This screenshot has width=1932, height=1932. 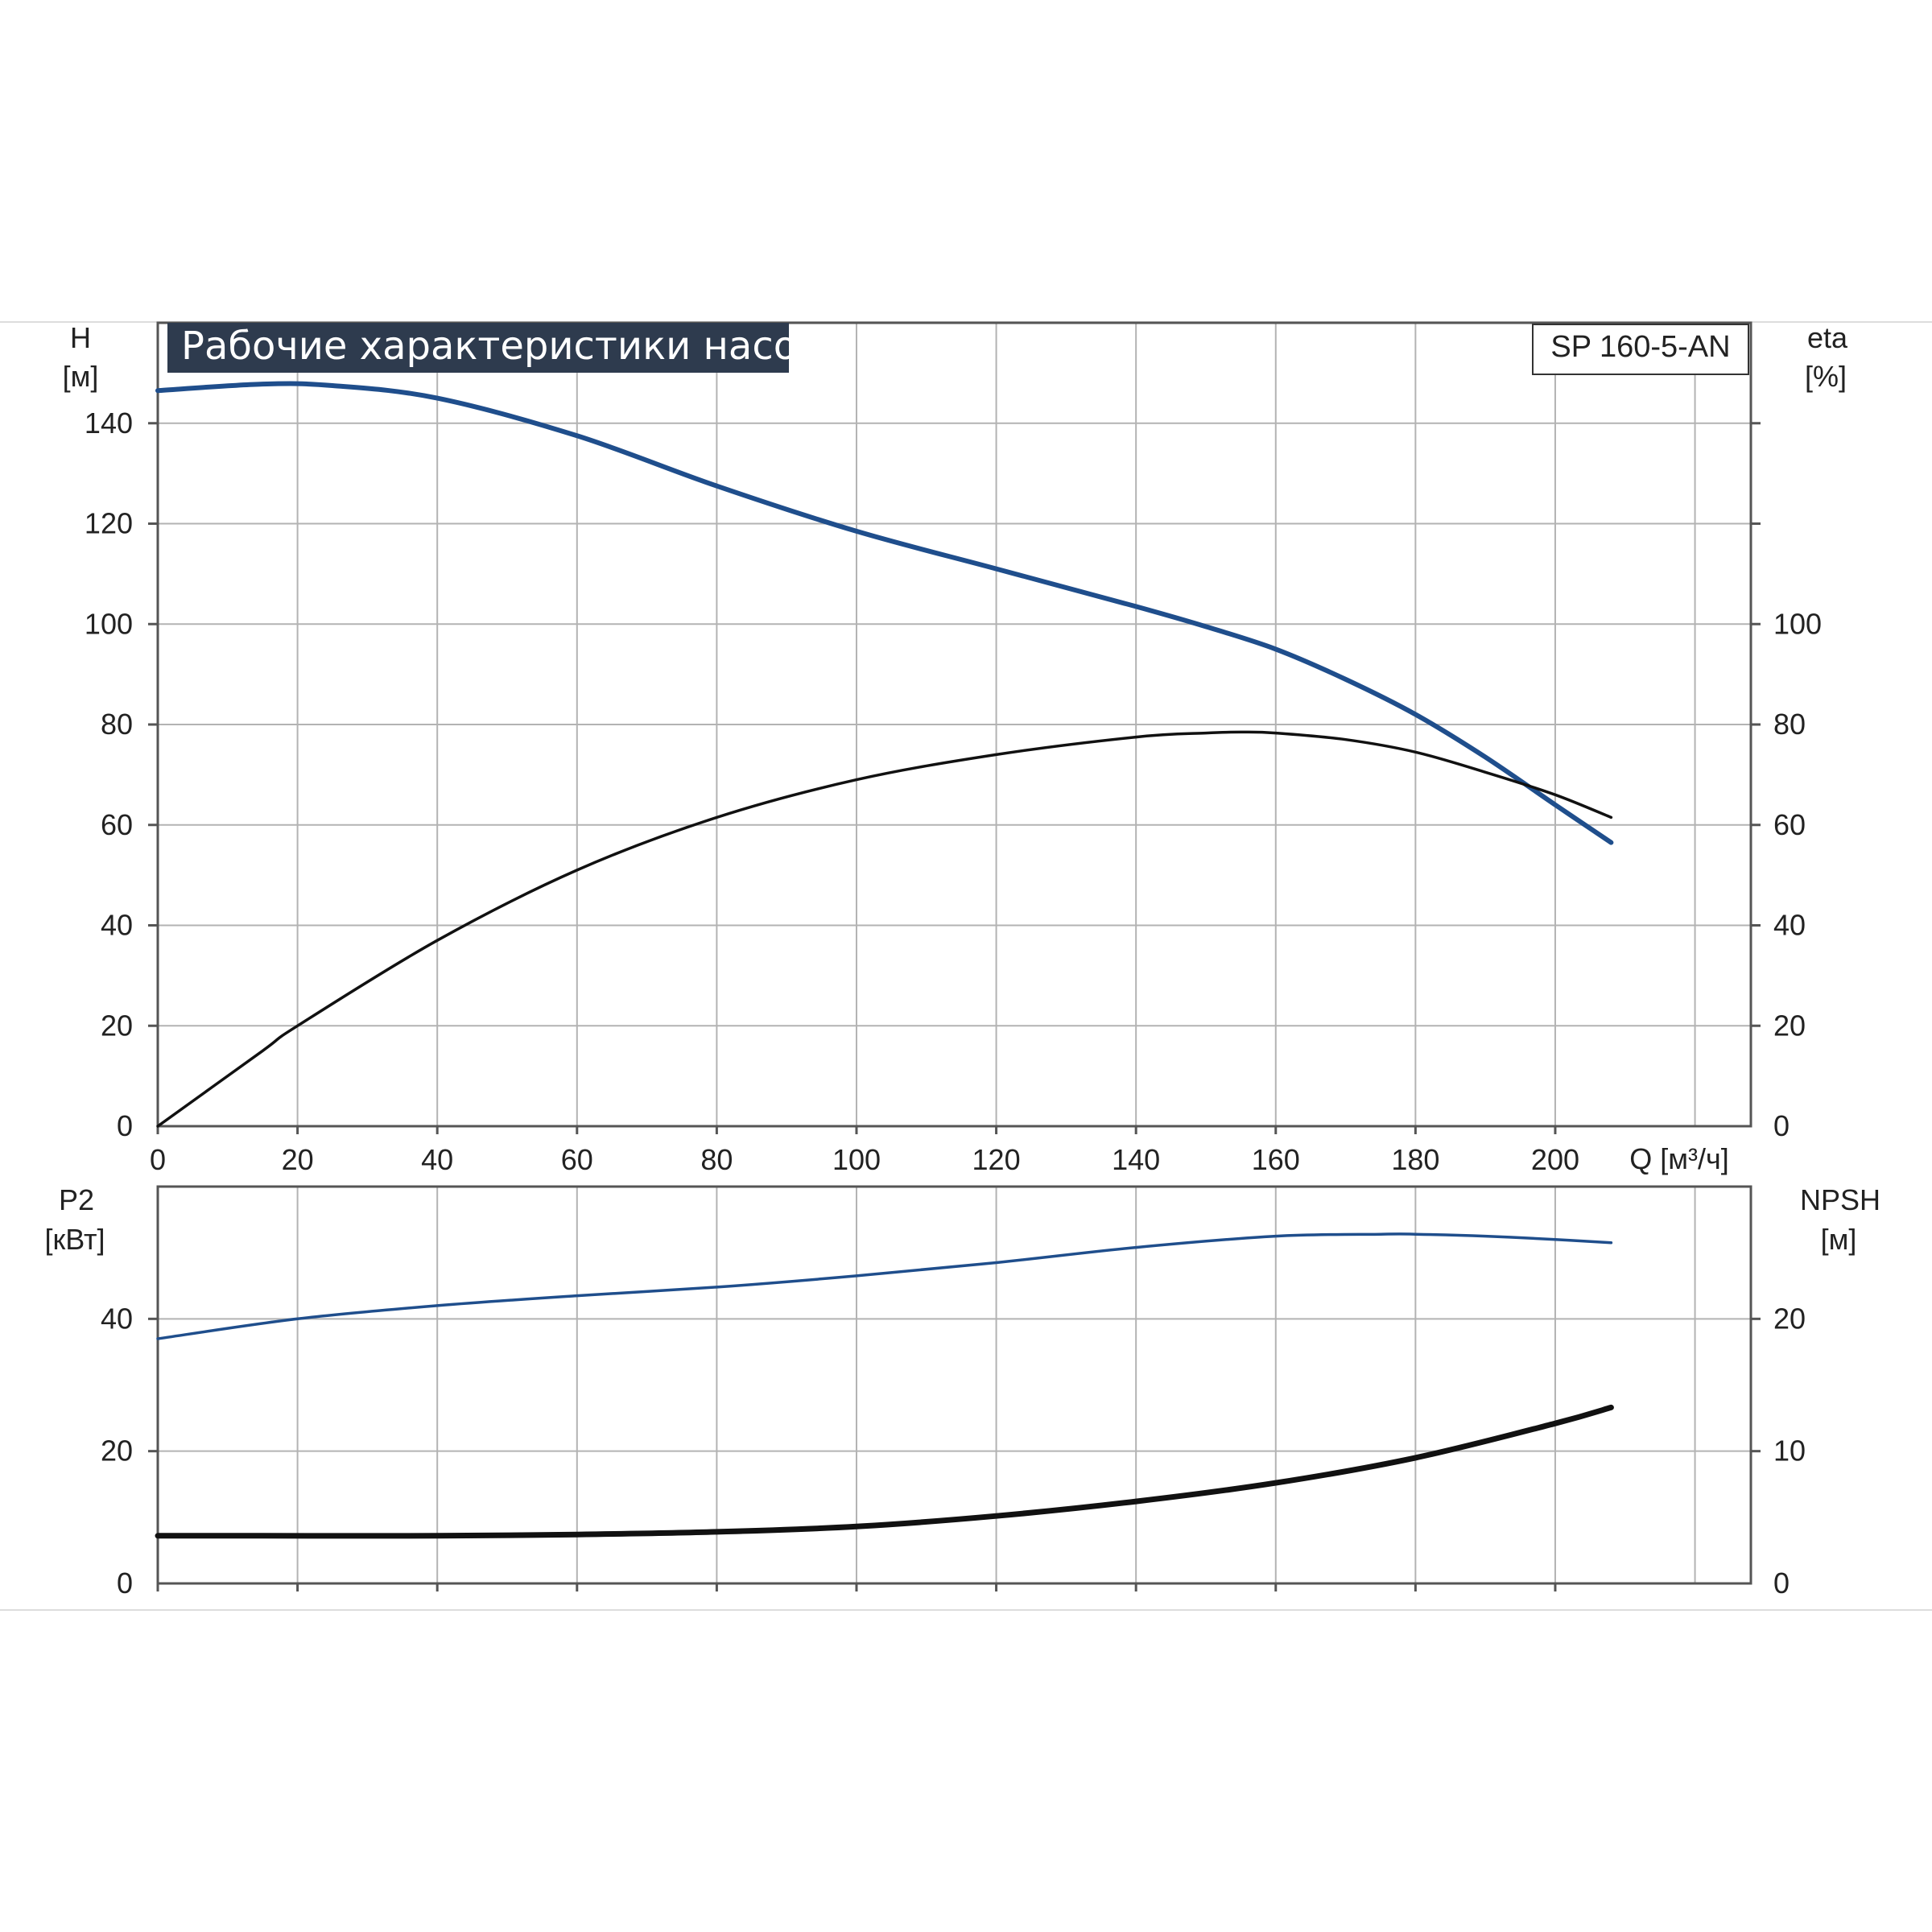 What do you see at coordinates (1789, 1025) in the screenshot?
I see `top-right-tick-label: 20` at bounding box center [1789, 1025].